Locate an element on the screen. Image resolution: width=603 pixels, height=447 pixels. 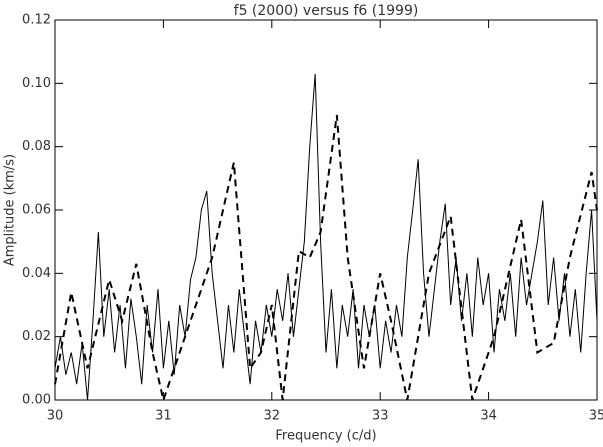
x-tick-label: 32 is located at coordinates (272, 416).